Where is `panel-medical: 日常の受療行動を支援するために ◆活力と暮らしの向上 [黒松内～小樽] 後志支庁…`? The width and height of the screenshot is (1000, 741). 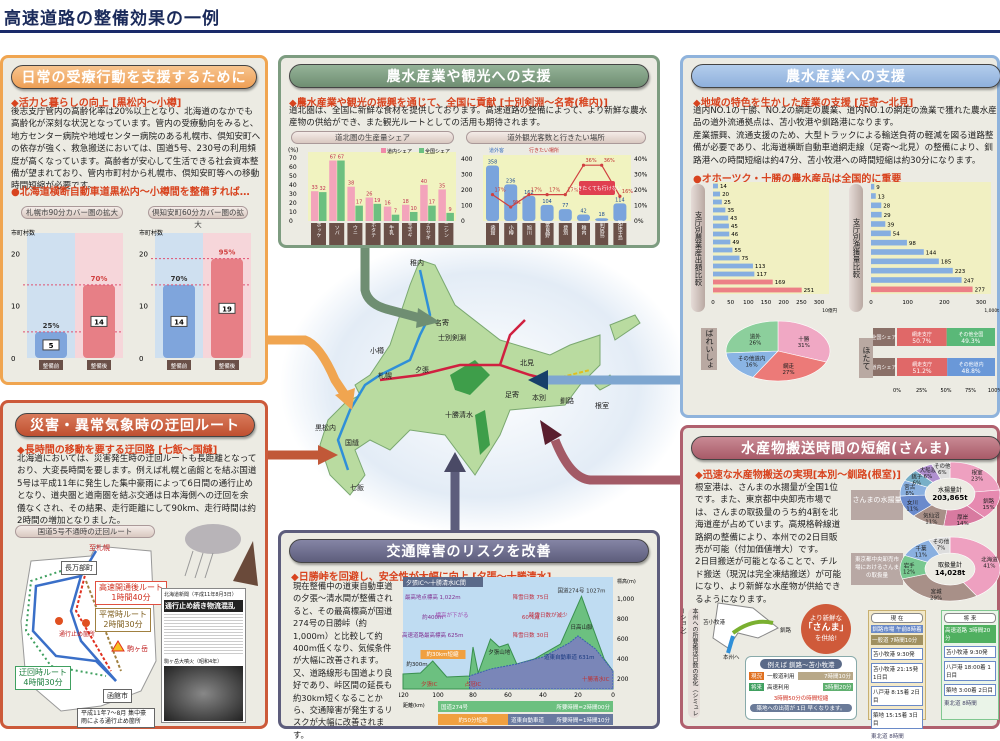
panel-medical: 日常の受療行動を支援するために ◆活力と暮らしの向上 [黒松内～小樽] 後志支庁… is located at coordinates (134, 220).